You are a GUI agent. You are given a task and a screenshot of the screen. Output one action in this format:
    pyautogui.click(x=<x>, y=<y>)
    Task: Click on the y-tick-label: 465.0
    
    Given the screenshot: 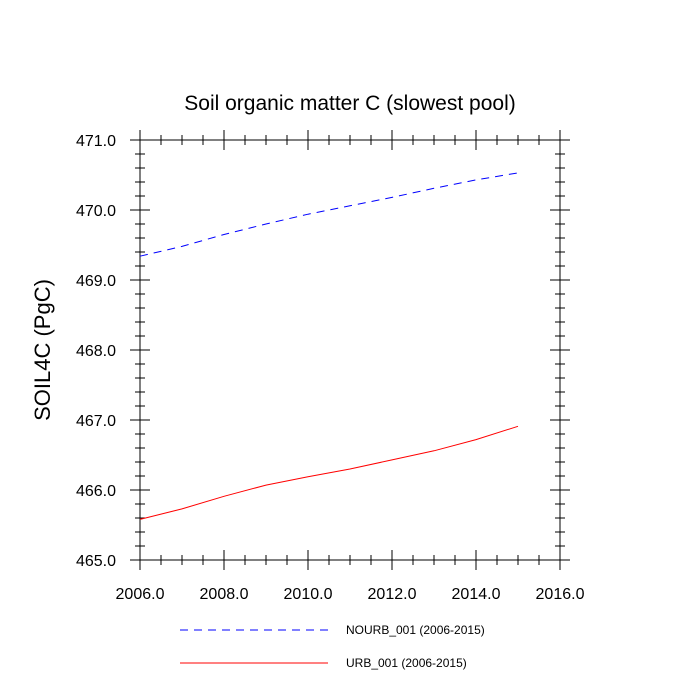 What is the action you would take?
    pyautogui.click(x=96, y=561)
    